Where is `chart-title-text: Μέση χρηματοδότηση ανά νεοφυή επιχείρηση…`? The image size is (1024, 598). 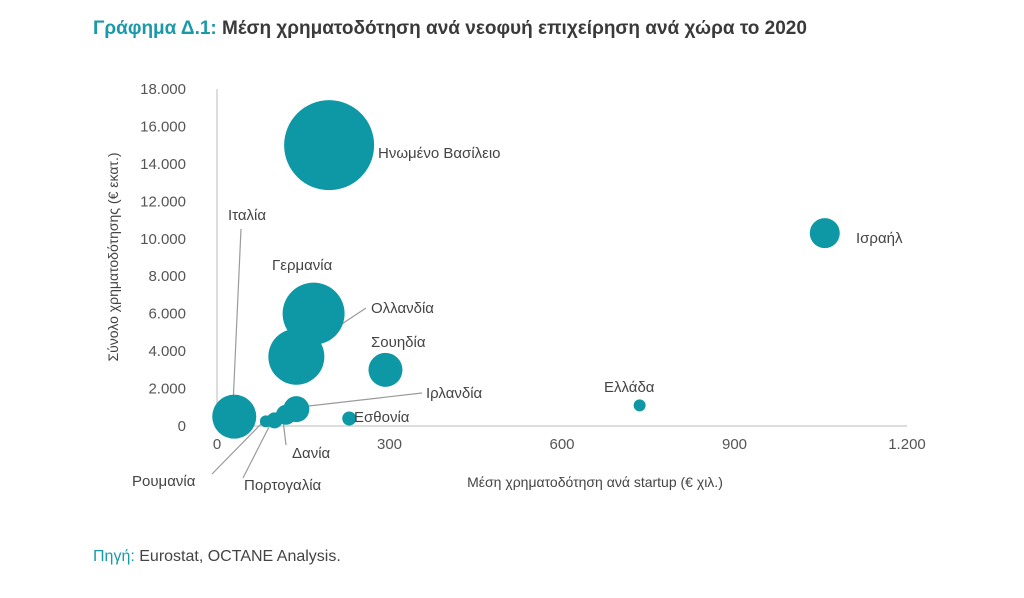 chart-title-text: Μέση χρηματοδότηση ανά νεοφυή επιχείρηση… is located at coordinates (514, 28).